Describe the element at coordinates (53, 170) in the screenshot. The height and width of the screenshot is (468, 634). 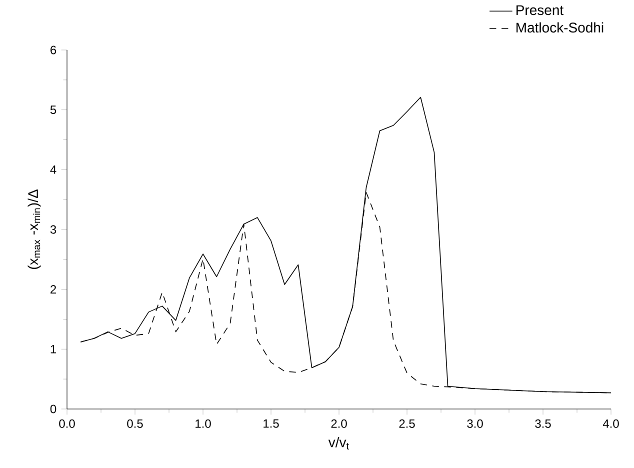
I see `y-tick-label: 4` at that location.